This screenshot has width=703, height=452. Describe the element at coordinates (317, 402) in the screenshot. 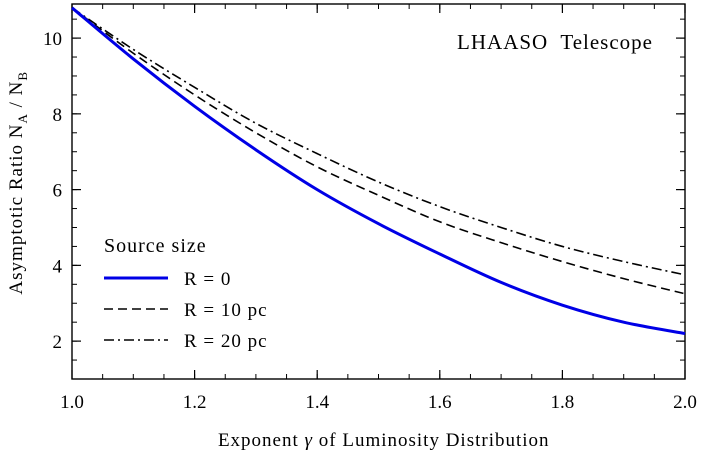

I see `x-tick-label: 1.4` at that location.